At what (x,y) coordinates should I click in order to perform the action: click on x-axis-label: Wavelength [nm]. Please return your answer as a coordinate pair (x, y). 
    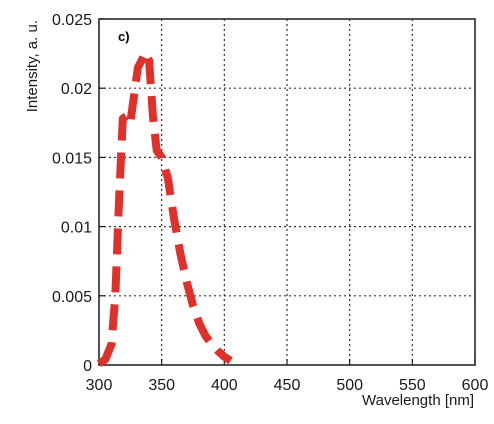
    Looking at the image, I should click on (418, 400).